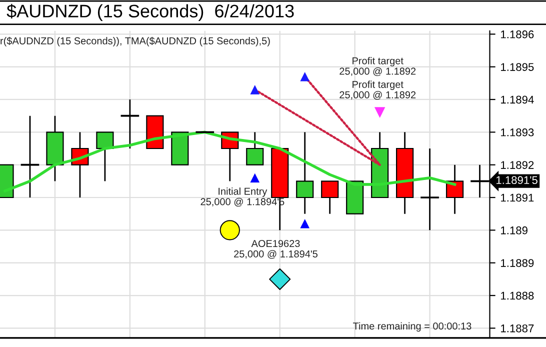 The width and height of the screenshot is (546, 347). I want to click on y-tick-label: 1.1896, so click(517, 34).